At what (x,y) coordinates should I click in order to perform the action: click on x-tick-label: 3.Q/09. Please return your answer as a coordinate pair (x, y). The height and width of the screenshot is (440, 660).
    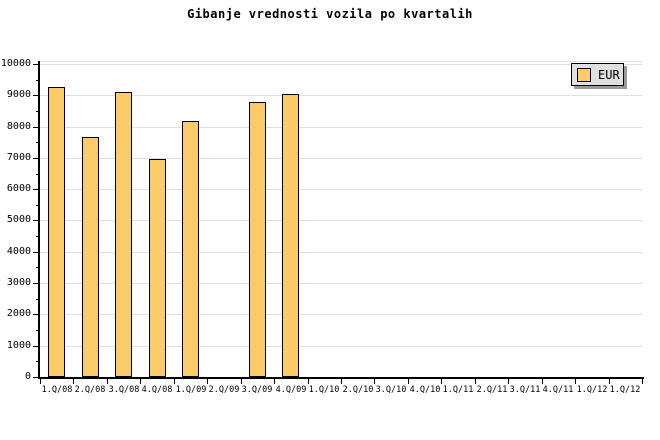
    Looking at the image, I should click on (257, 390).